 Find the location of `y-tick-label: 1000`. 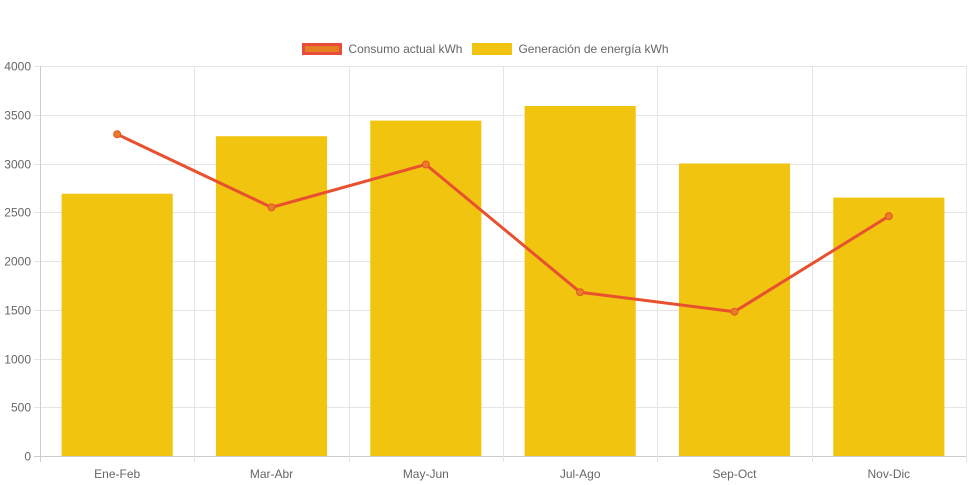

y-tick-label: 1000 is located at coordinates (17, 360).